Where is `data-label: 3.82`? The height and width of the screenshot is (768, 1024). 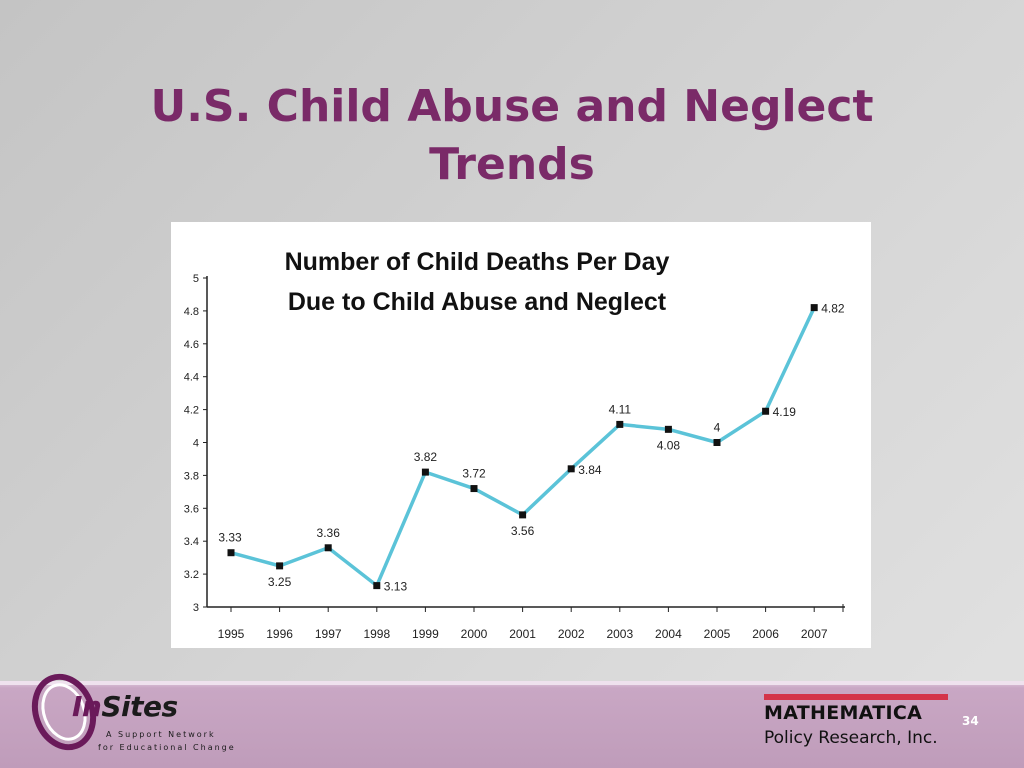
data-label: 3.82 is located at coordinates (426, 457).